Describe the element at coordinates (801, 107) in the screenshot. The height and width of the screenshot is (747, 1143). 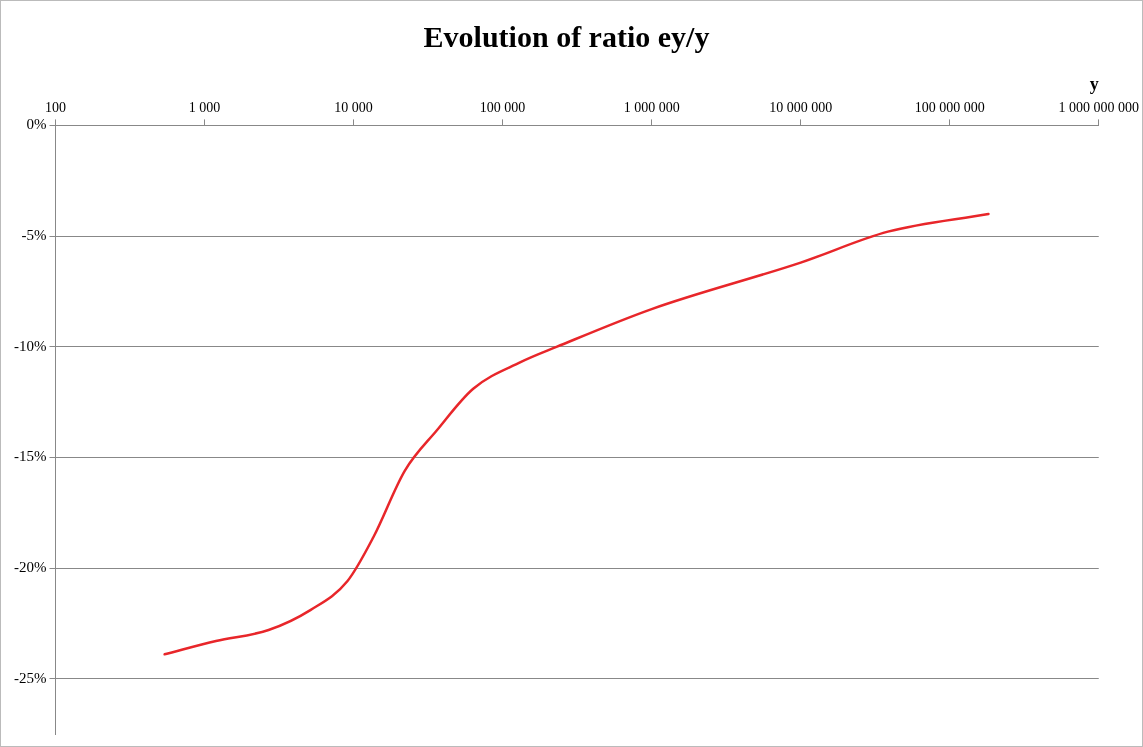
I see `x-tick-label: 10 000 000` at that location.